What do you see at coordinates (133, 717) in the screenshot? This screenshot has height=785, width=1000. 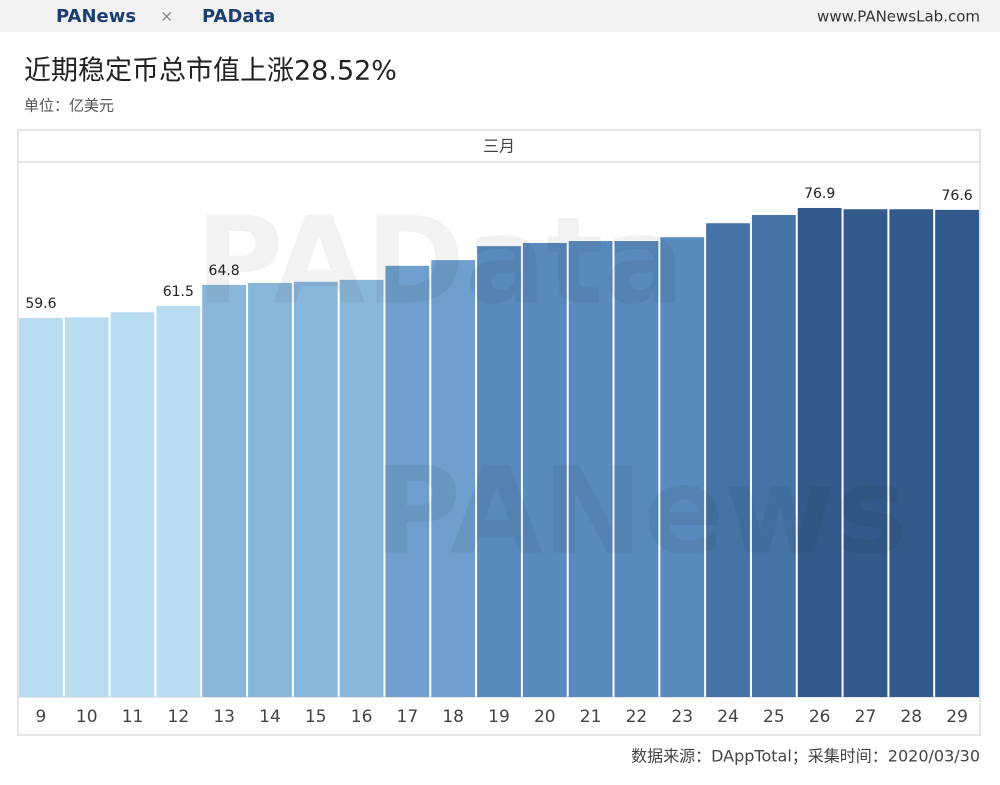 I see `x-tick-label: 11` at bounding box center [133, 717].